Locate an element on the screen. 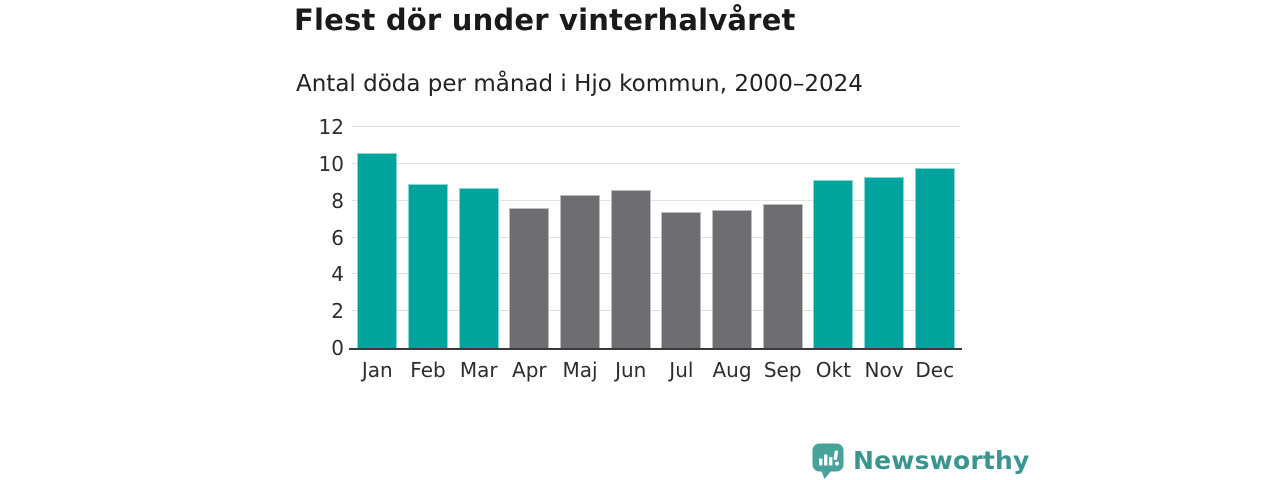 Image resolution: width=1280 pixels, height=480 pixels. x-axis-line is located at coordinates (655, 349).